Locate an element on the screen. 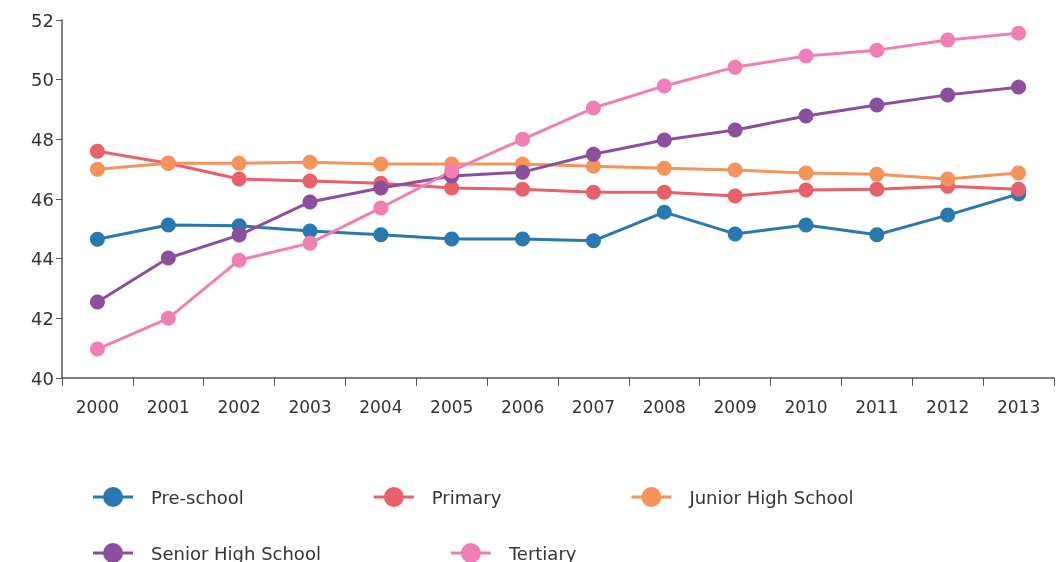 The width and height of the screenshot is (1059, 562). x-tick-label: 2007 is located at coordinates (593, 406).